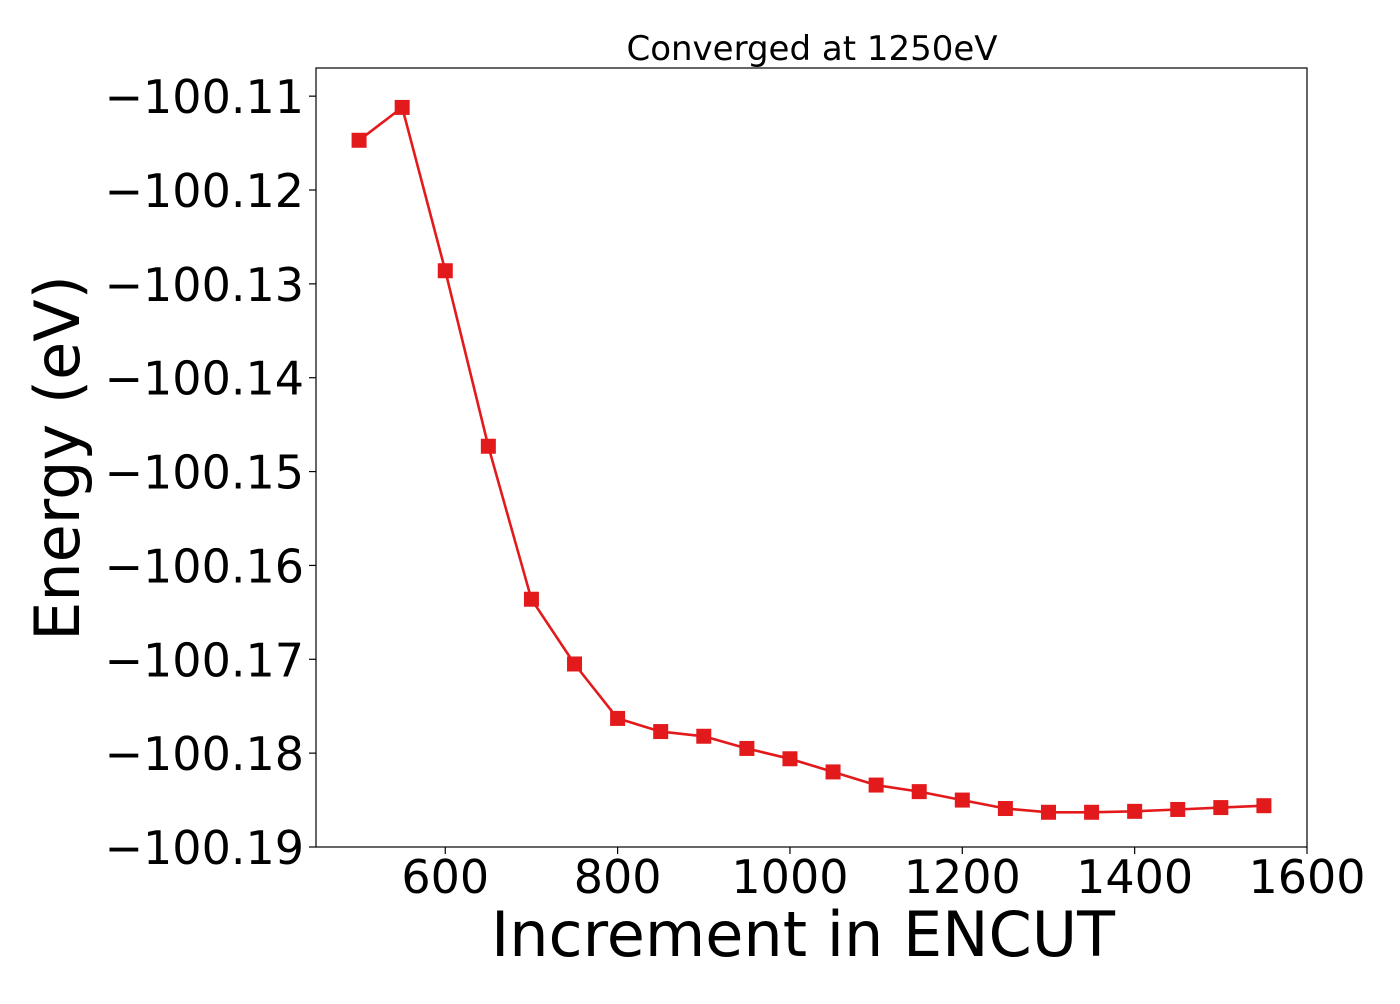  Describe the element at coordinates (205, 566) in the screenshot. I see `y-tick-label: −100.16` at that location.